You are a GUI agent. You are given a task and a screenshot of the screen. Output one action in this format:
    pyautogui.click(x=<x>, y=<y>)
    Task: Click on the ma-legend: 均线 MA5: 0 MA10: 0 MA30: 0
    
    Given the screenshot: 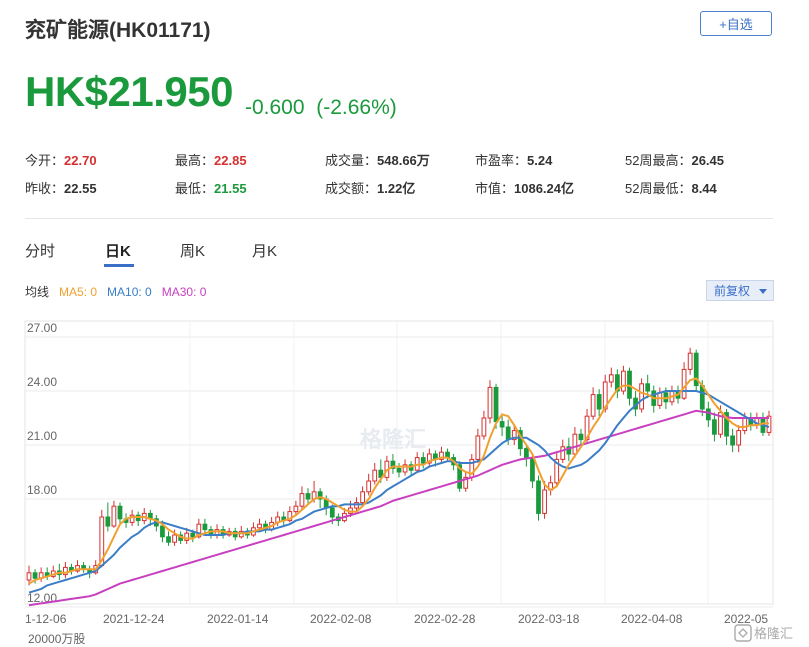 What is the action you would take?
    pyautogui.click(x=120, y=291)
    